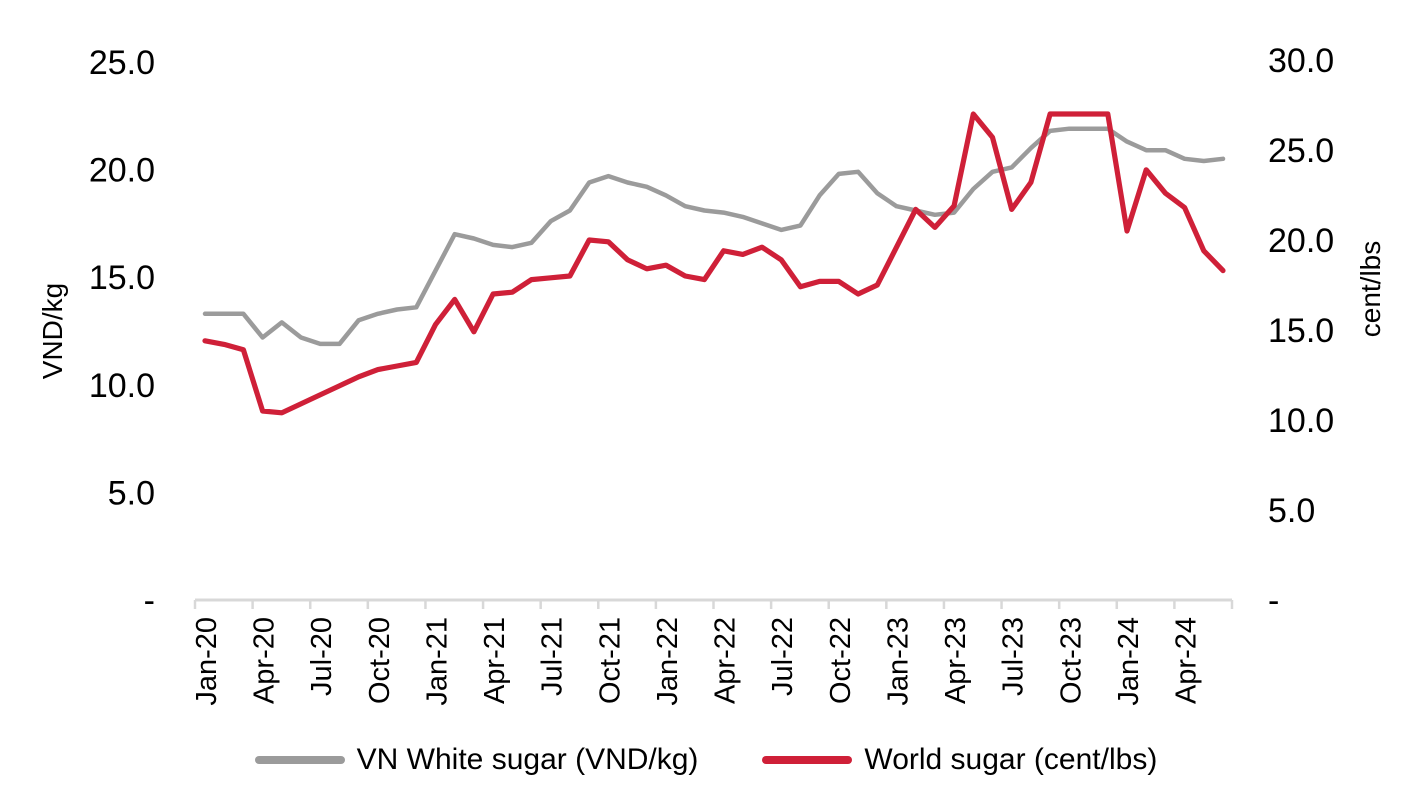 This screenshot has height=789, width=1412. What do you see at coordinates (322, 656) in the screenshot?
I see `x-axis-tick-label: Jul-20` at bounding box center [322, 656].